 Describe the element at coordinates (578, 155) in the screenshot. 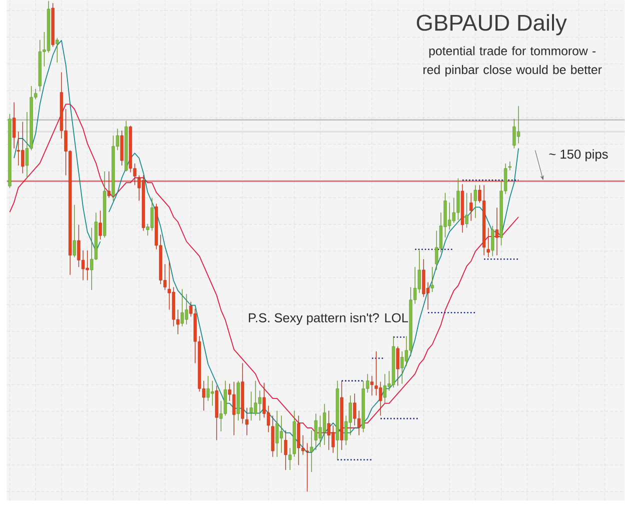

I see `text: ~ 150 pips` at that location.